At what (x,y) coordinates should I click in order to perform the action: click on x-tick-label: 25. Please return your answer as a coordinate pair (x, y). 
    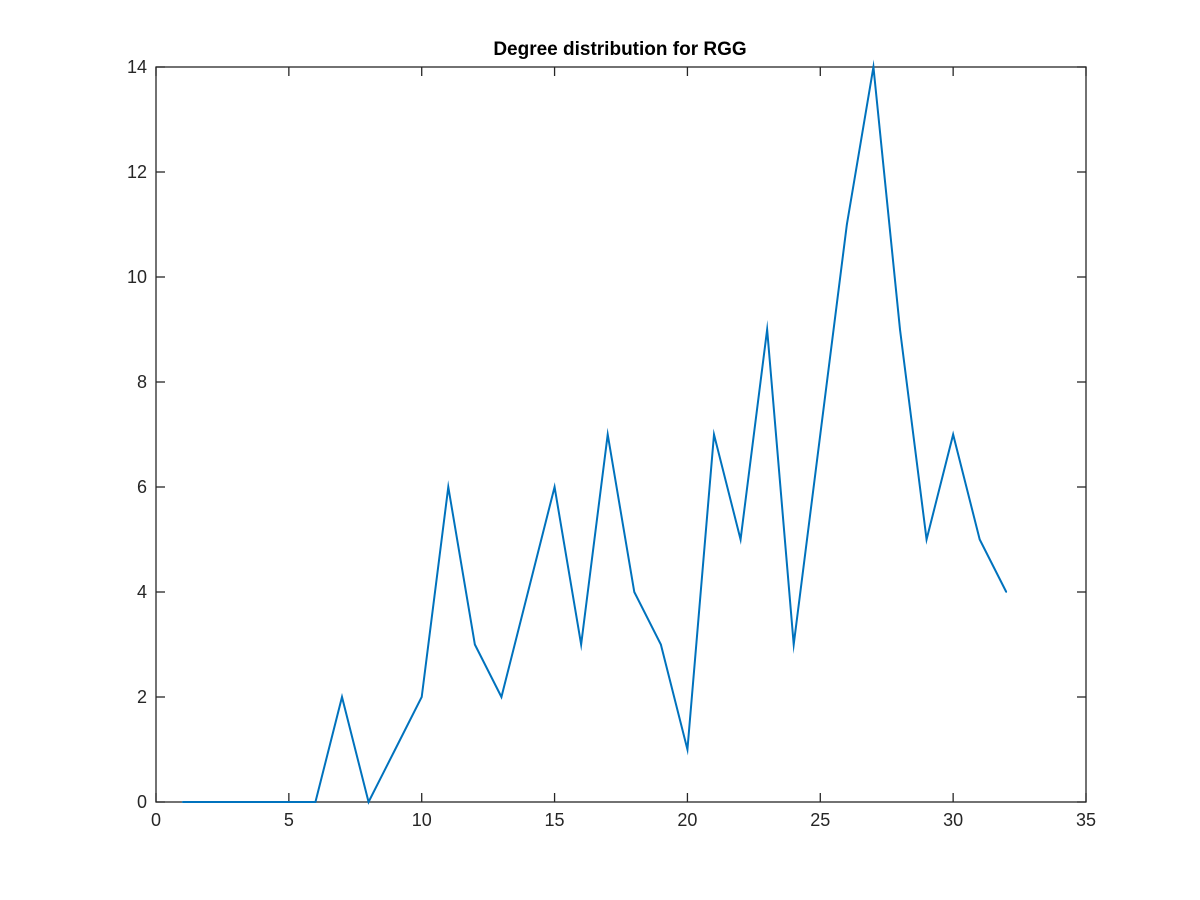
    Looking at the image, I should click on (820, 820).